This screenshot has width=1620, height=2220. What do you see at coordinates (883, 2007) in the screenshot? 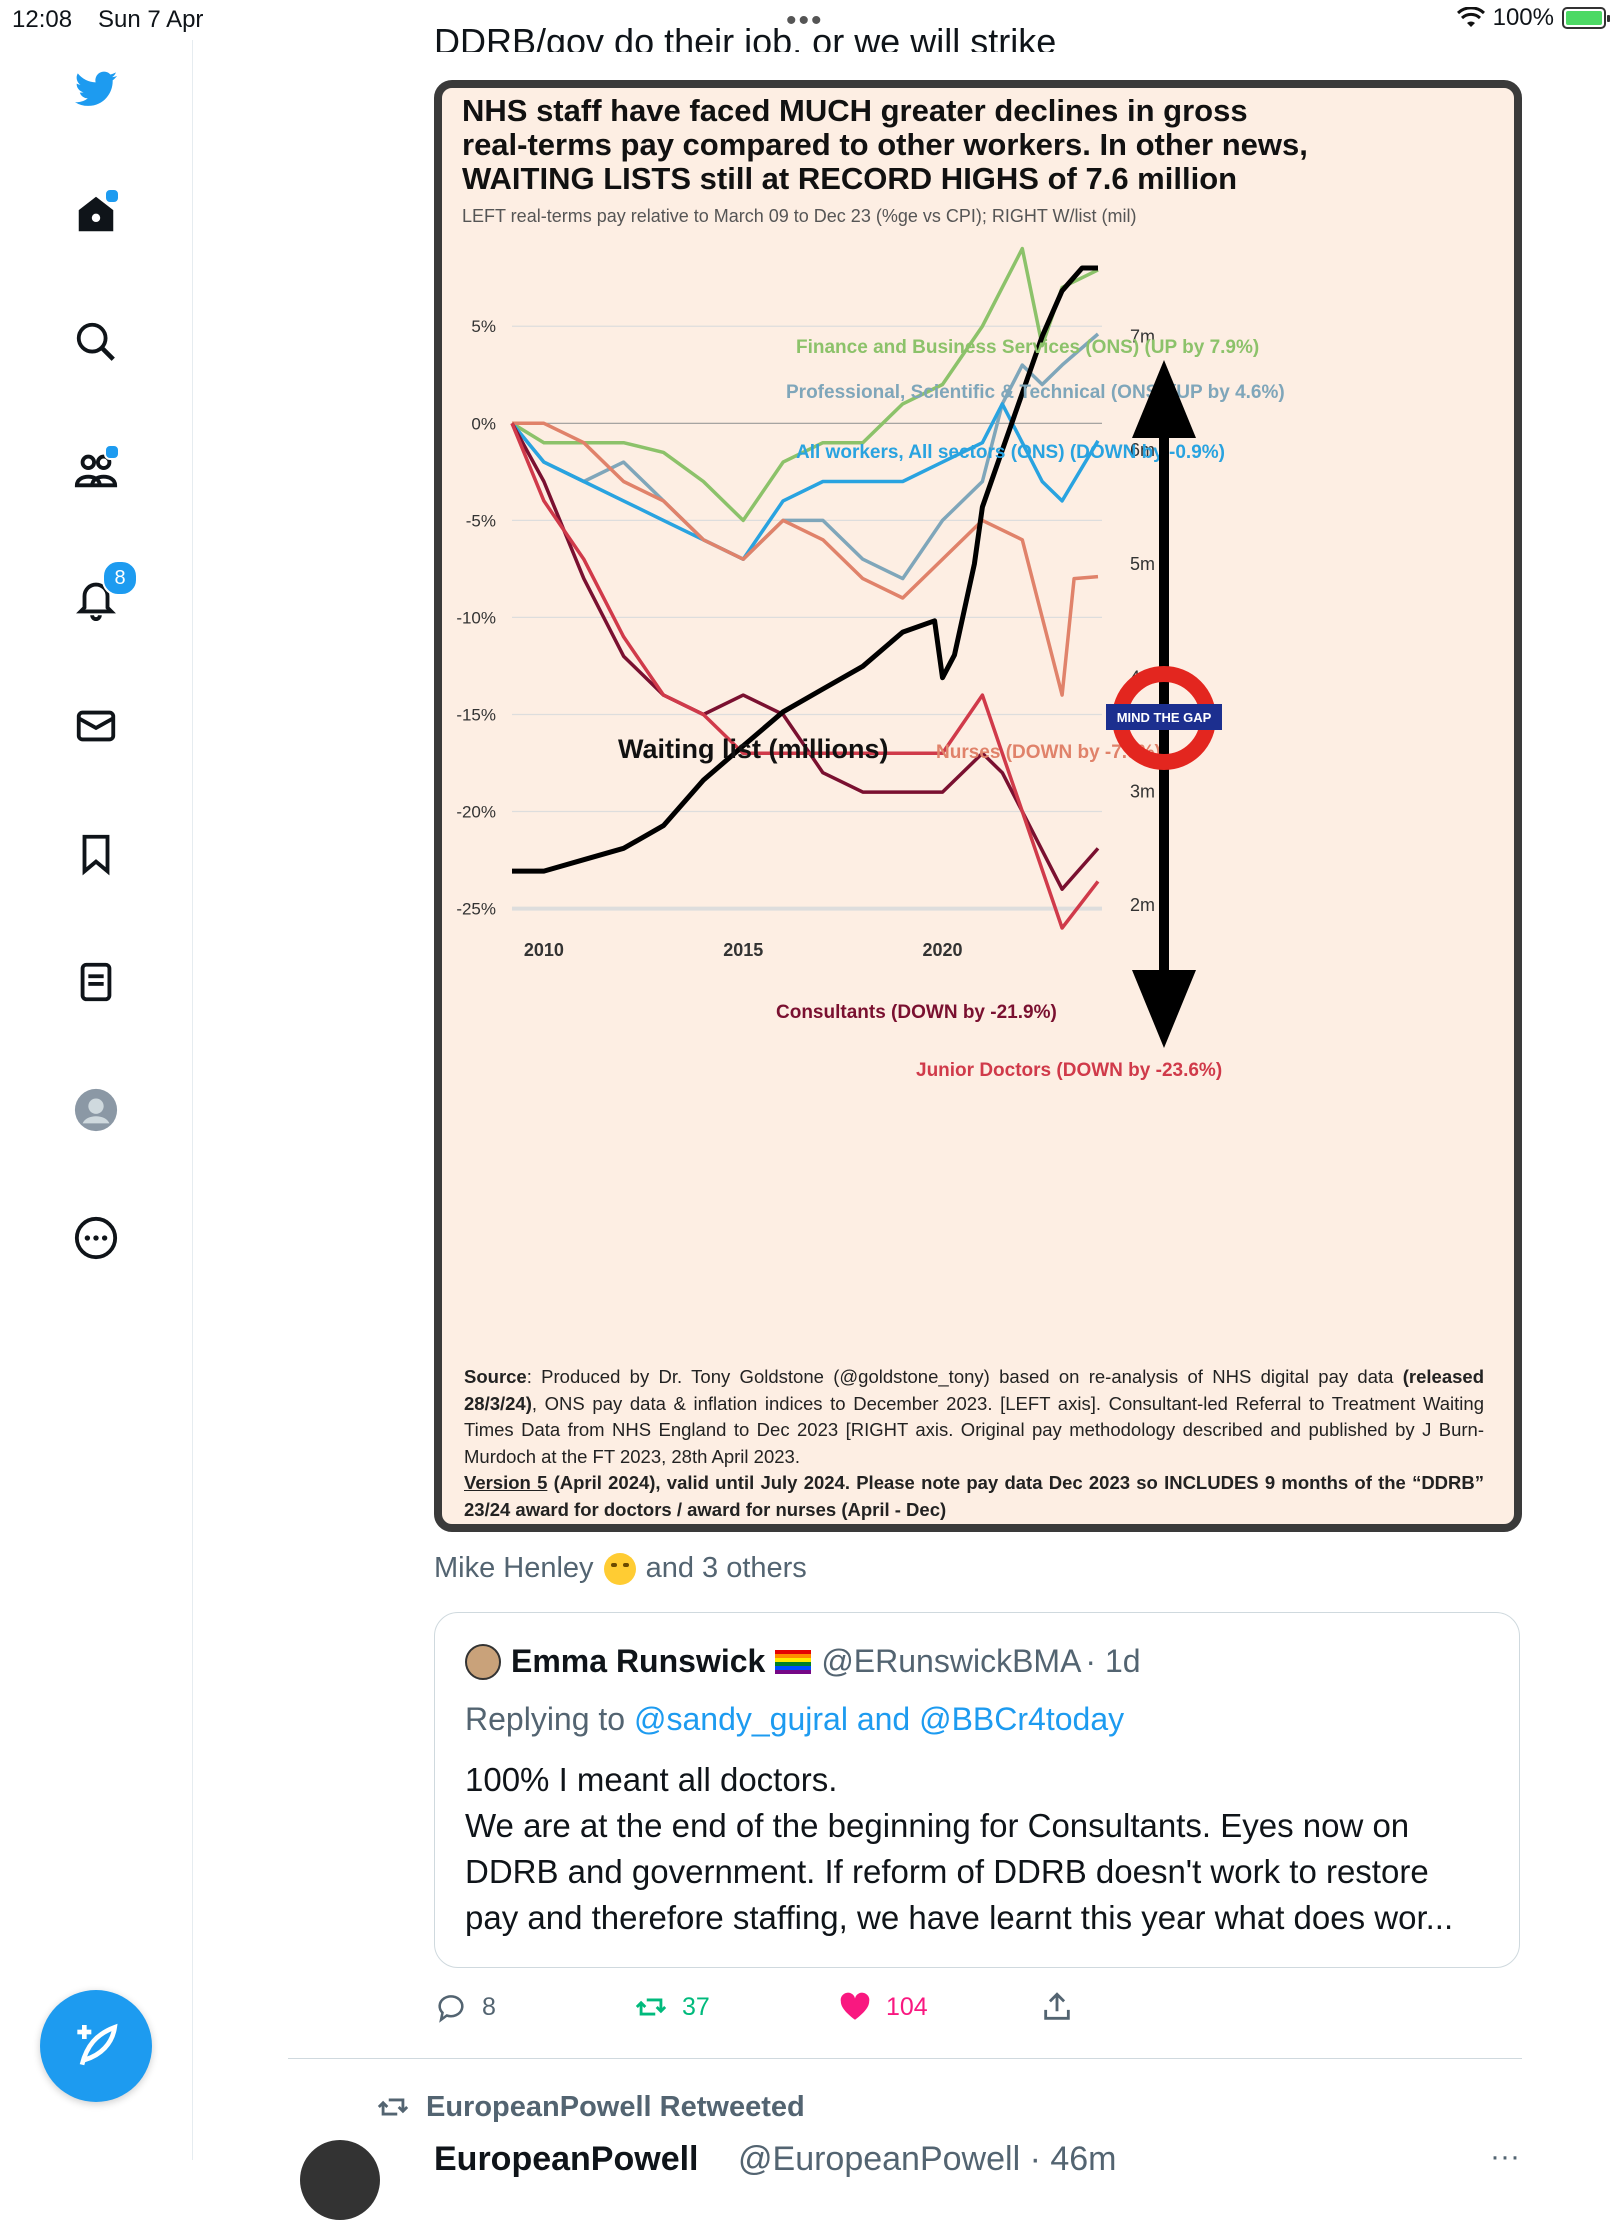
I see `like-button: 104` at bounding box center [883, 2007].